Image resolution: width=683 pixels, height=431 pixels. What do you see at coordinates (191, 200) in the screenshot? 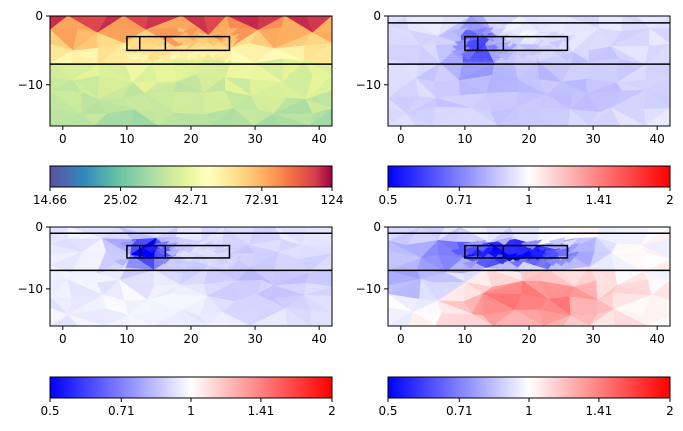
I see `colorbar-tick-label: 42.71` at bounding box center [191, 200].